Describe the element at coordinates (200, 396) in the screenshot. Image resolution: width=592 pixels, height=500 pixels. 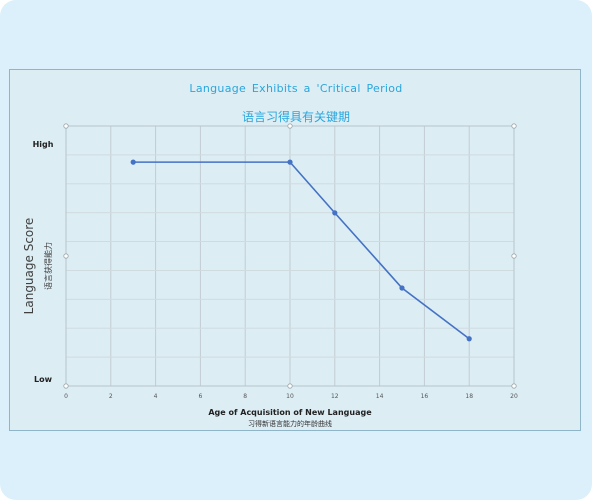
I see `x-tick-label: 6` at that location.